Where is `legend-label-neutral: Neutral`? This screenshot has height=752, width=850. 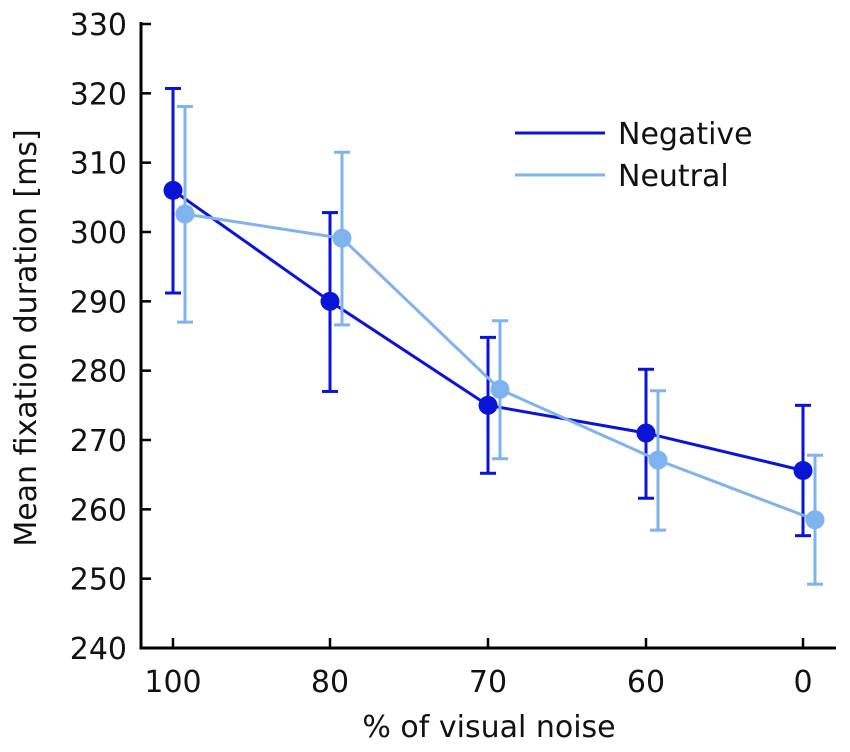 legend-label-neutral: Neutral is located at coordinates (673, 176).